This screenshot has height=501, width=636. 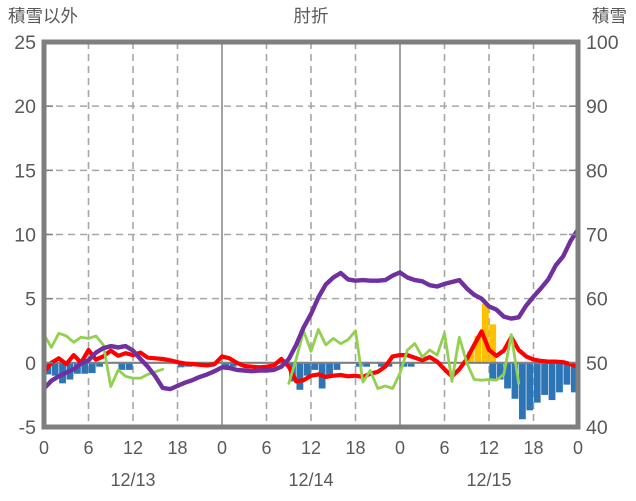 I want to click on y-axis-left-tick-label: -5, so click(x=27, y=428).